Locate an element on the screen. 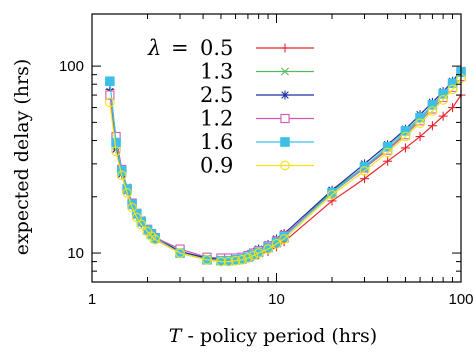 Image resolution: width=475 pixels, height=352 pixels. legend: λ = 0.51.32.51.21.60.9 is located at coordinates (230, 107).